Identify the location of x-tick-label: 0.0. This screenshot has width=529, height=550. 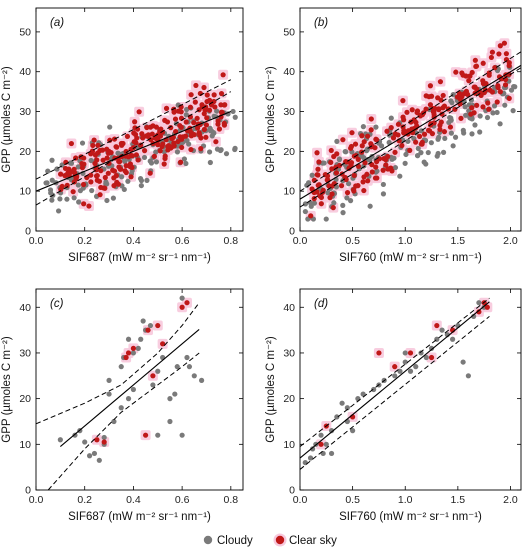
(300, 241).